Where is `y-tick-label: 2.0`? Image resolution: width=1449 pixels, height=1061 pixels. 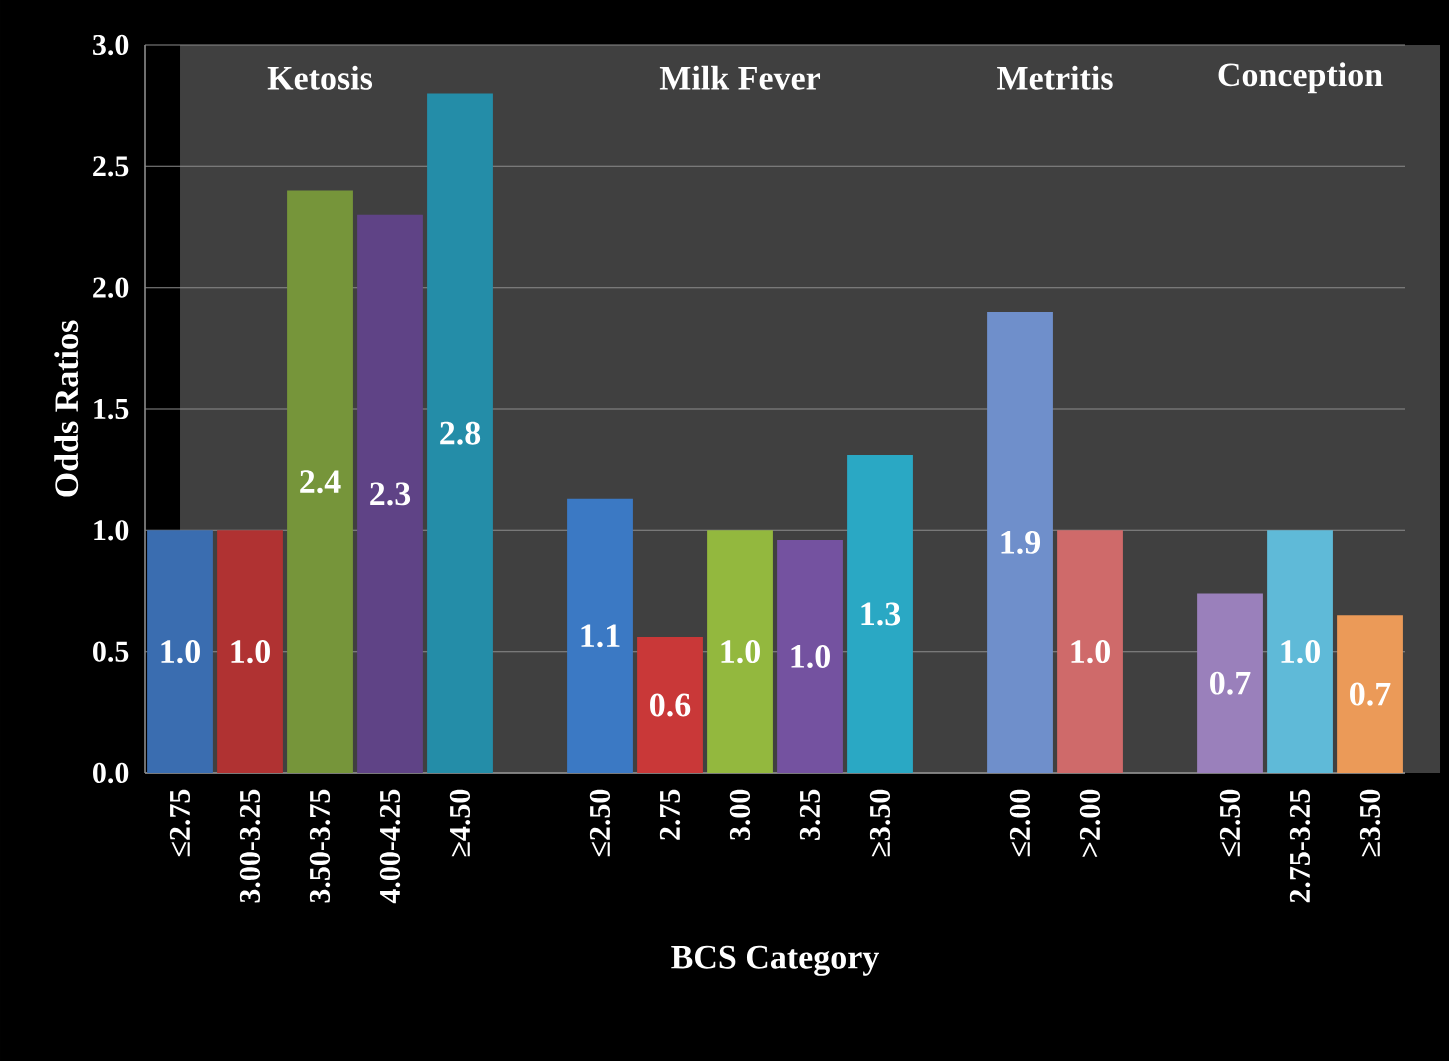 y-tick-label: 2.0 is located at coordinates (111, 287).